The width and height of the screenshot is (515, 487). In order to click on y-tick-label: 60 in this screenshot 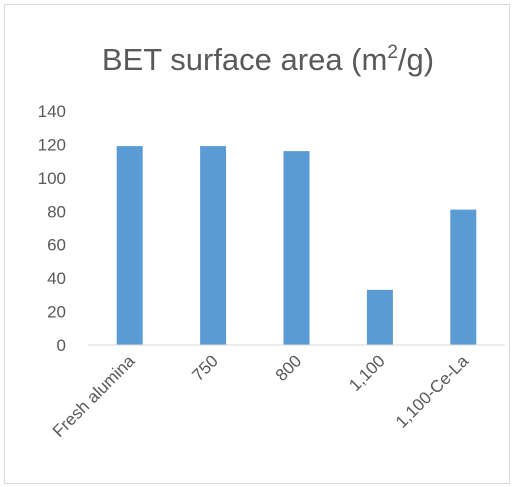, I will do `click(56, 245)`.